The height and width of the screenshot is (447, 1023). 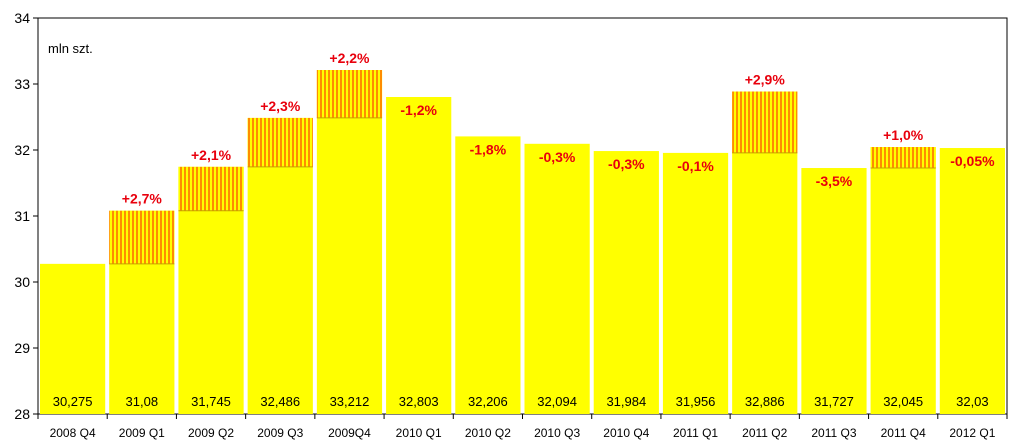 I want to click on x-tick-label: 2009 Q1, so click(x=142, y=433).